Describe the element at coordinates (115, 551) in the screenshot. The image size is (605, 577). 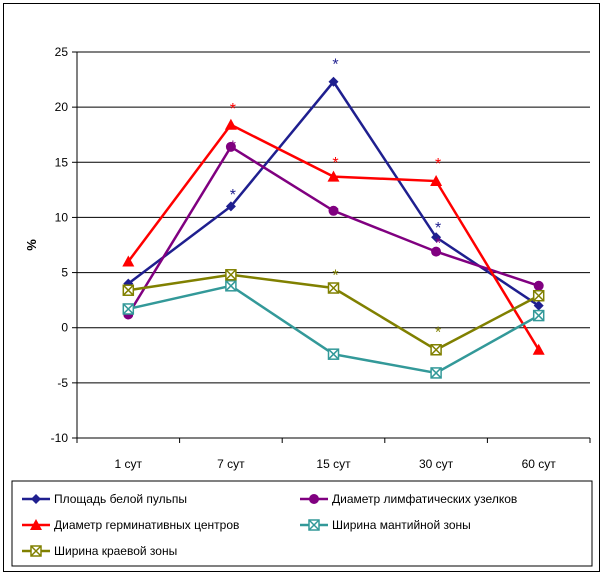
I see `legend-label: Ширина краевой зоны` at that location.